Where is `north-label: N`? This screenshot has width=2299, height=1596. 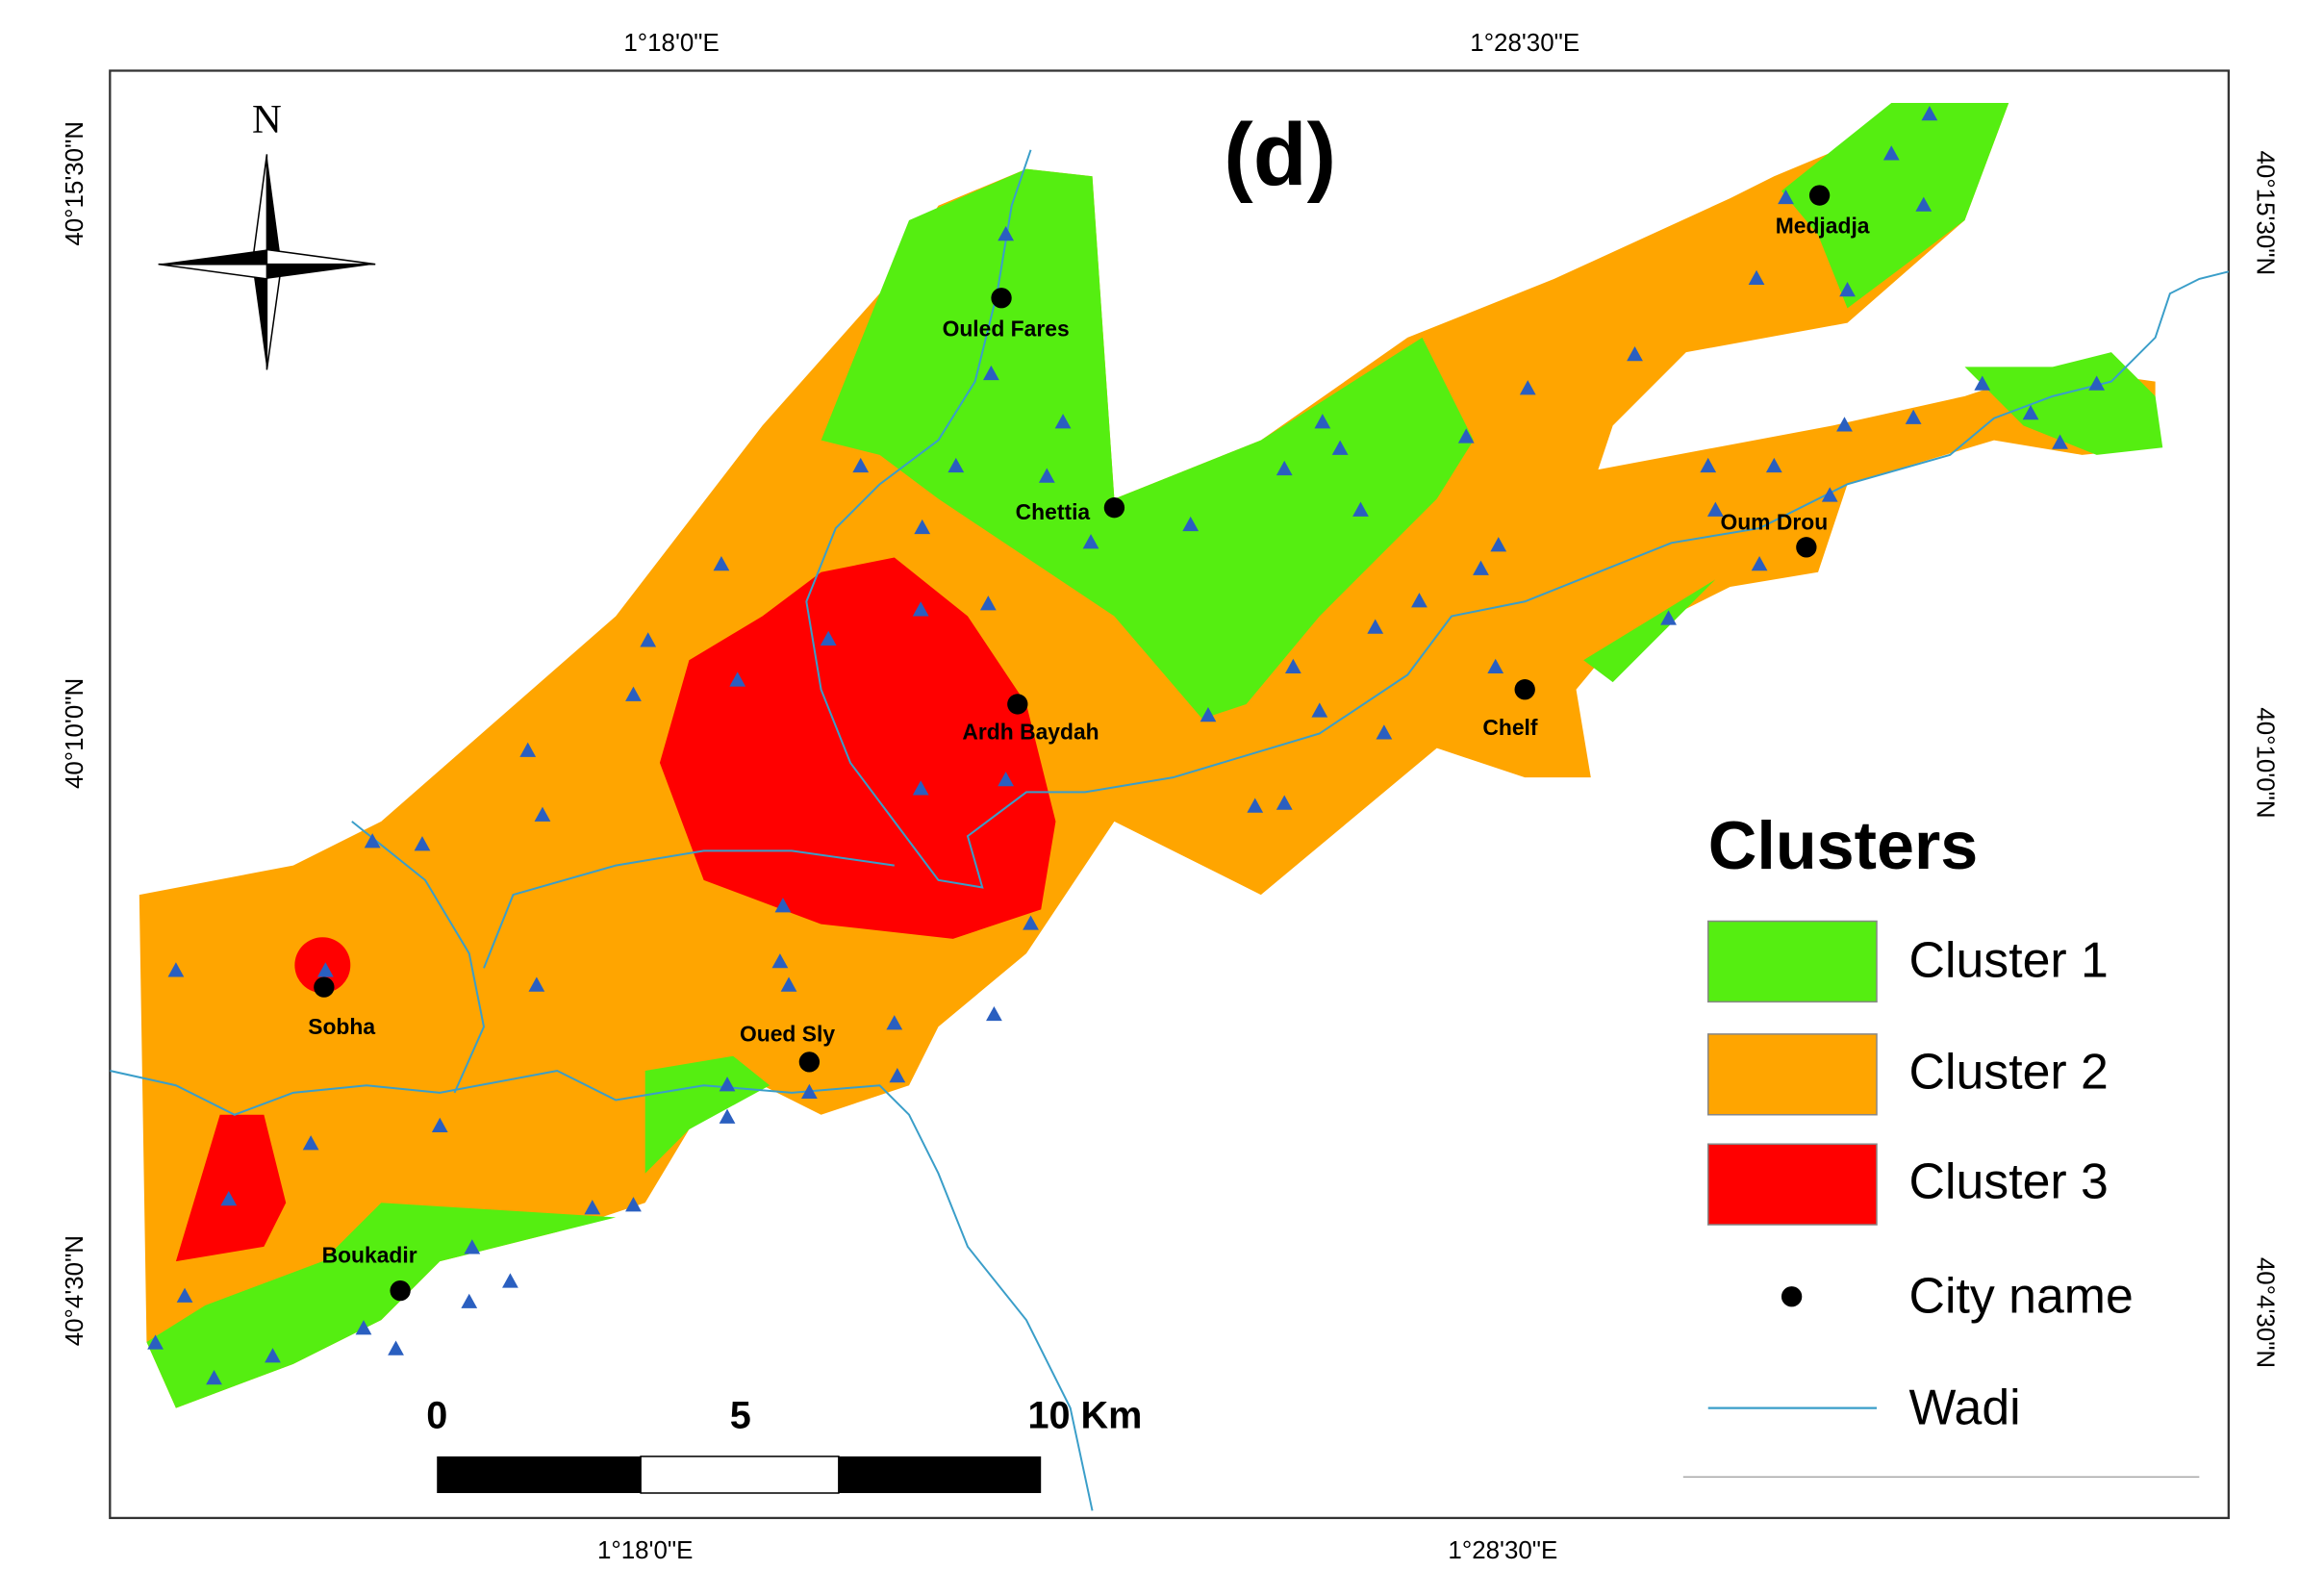 north-label: N is located at coordinates (267, 119).